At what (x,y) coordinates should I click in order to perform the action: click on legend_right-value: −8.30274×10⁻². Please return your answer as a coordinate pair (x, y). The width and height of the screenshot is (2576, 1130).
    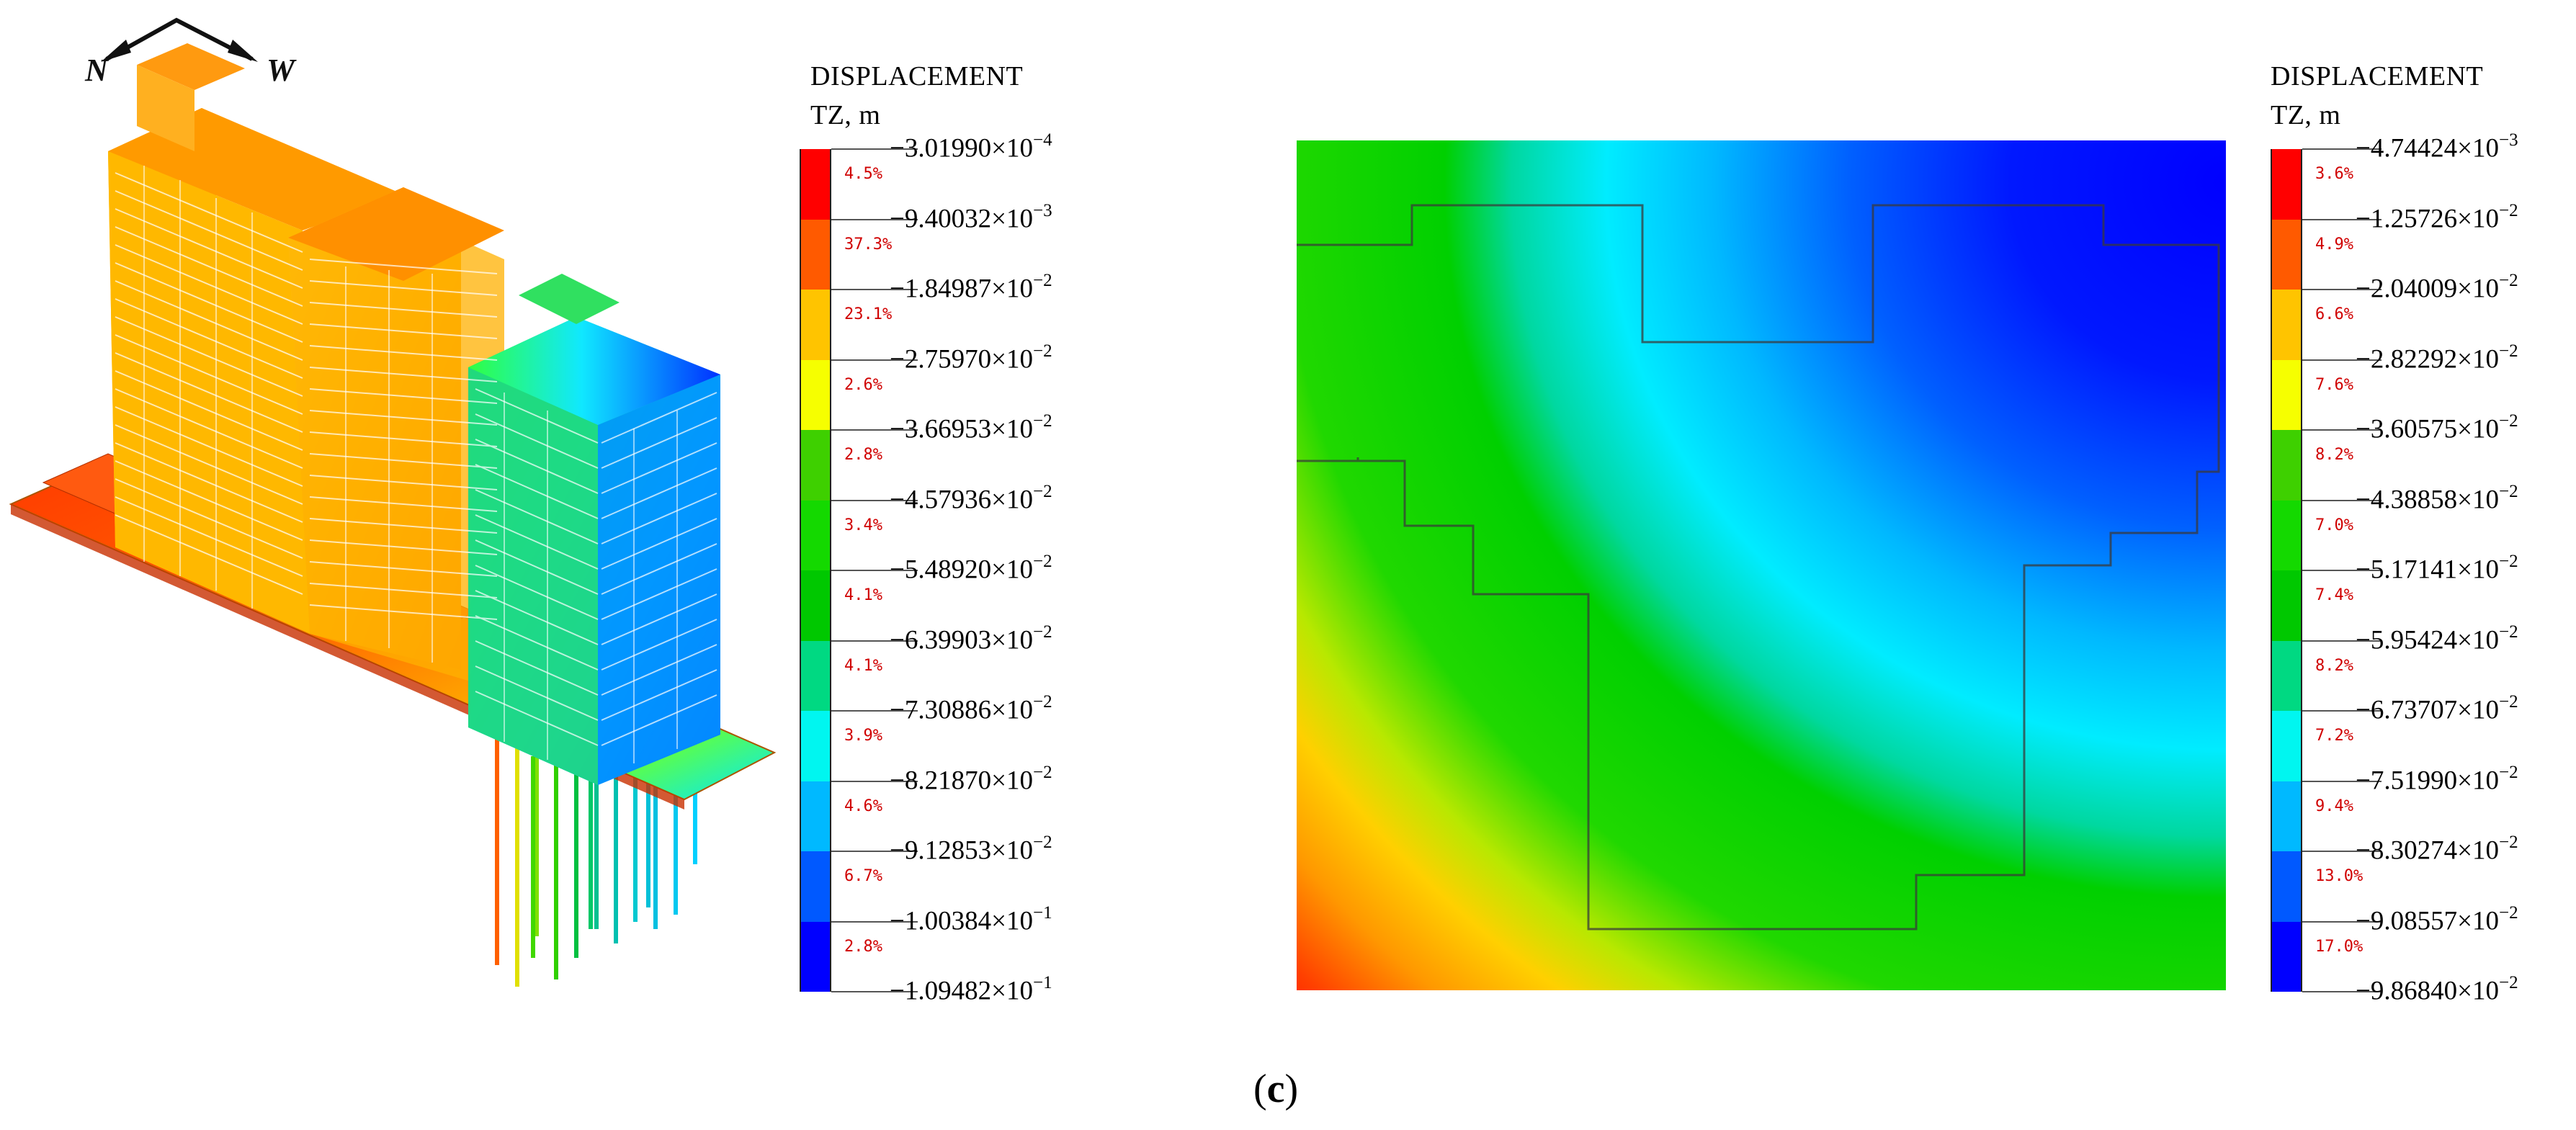
    Looking at the image, I should click on (2437, 849).